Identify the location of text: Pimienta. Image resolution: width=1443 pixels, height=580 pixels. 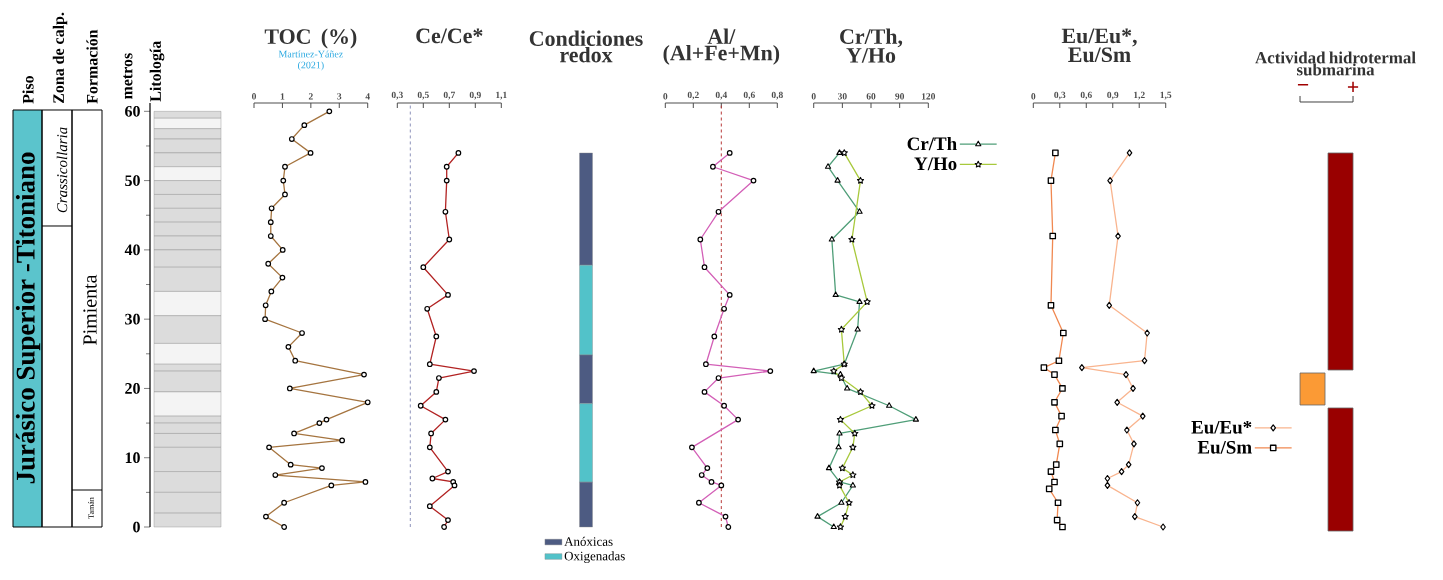
(90, 309).